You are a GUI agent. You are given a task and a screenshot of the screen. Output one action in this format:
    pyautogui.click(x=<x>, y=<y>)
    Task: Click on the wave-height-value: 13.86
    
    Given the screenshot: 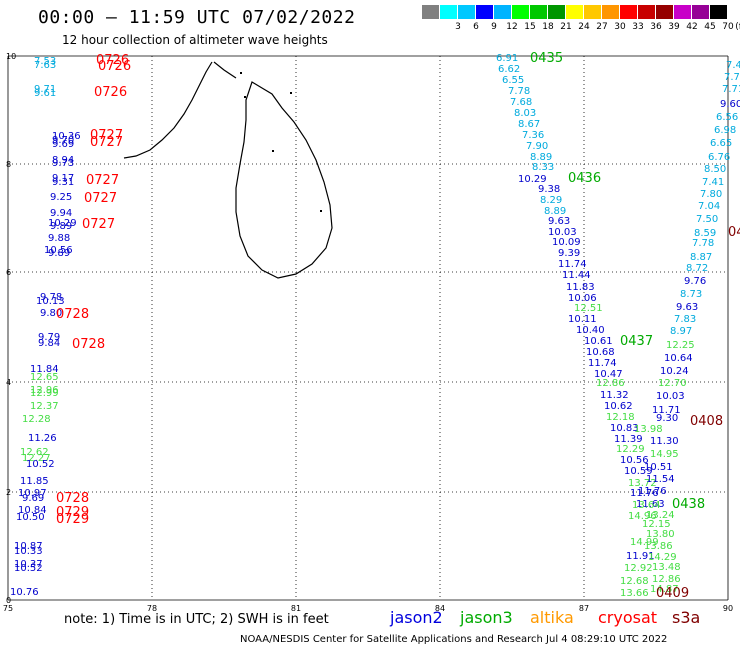 What is the action you would take?
    pyautogui.click(x=658, y=546)
    